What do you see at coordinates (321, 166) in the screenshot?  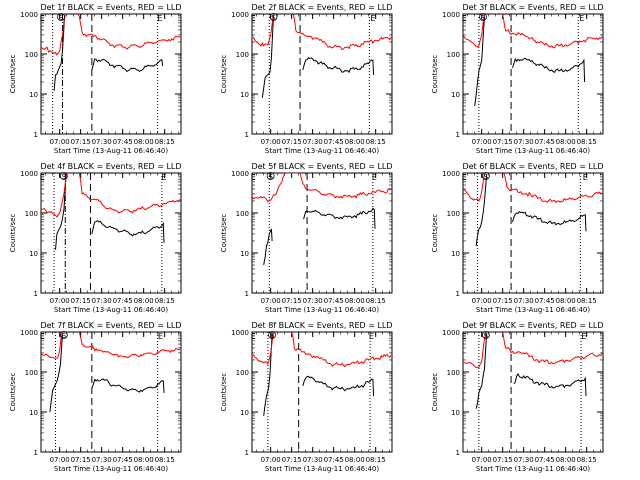 I see `panel-title: Det 5f BLACK = Events, RED = LLD` at bounding box center [321, 166].